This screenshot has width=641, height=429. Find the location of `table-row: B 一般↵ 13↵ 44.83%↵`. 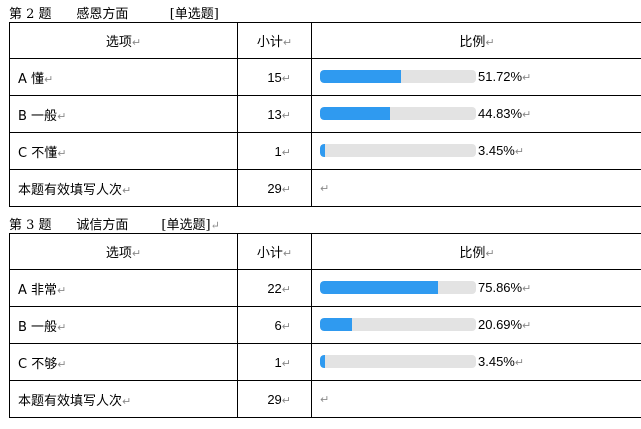

table-row: B 一般↵ 13↵ 44.83%↵ is located at coordinates (325, 114).